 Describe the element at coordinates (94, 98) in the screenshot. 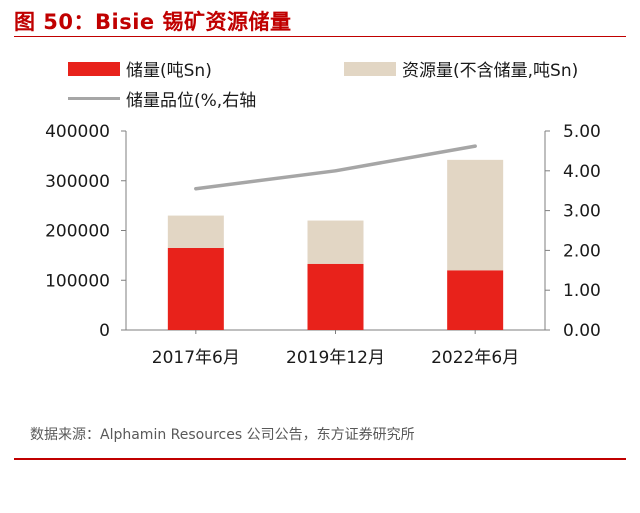

I see `legend-swatch-grade` at that location.